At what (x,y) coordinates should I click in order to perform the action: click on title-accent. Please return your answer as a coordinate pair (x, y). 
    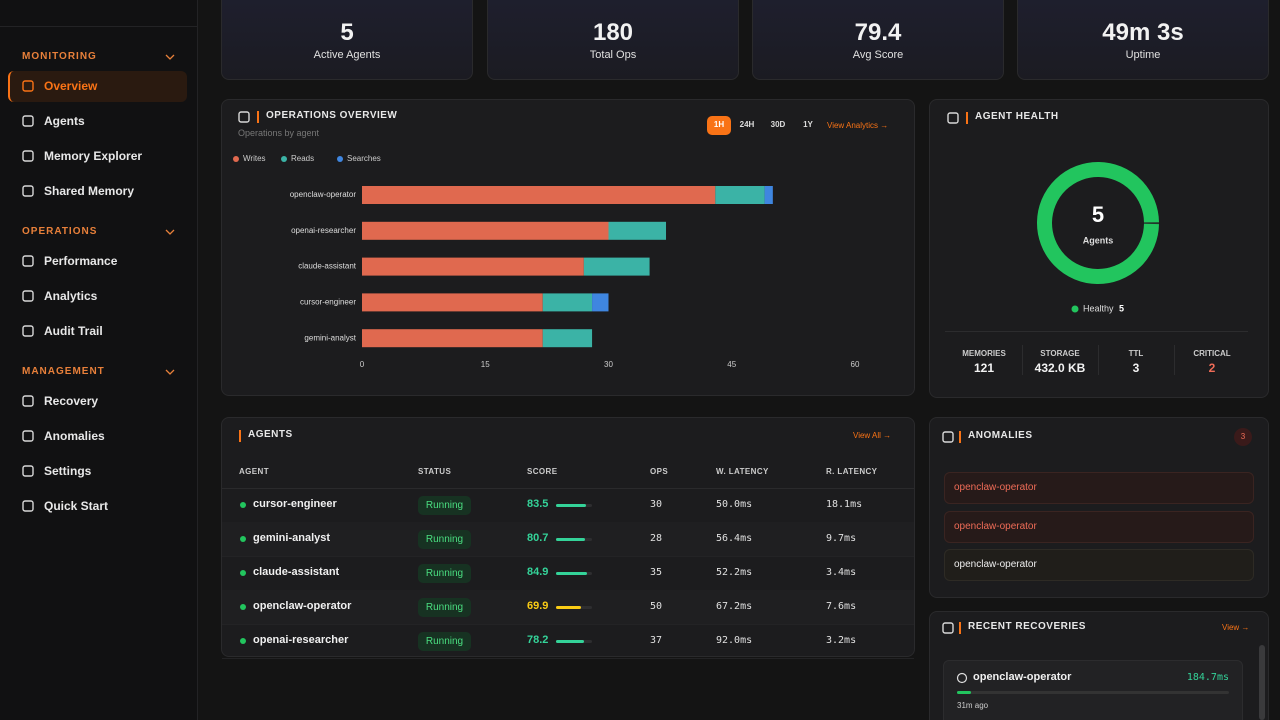
    Looking at the image, I should click on (240, 436).